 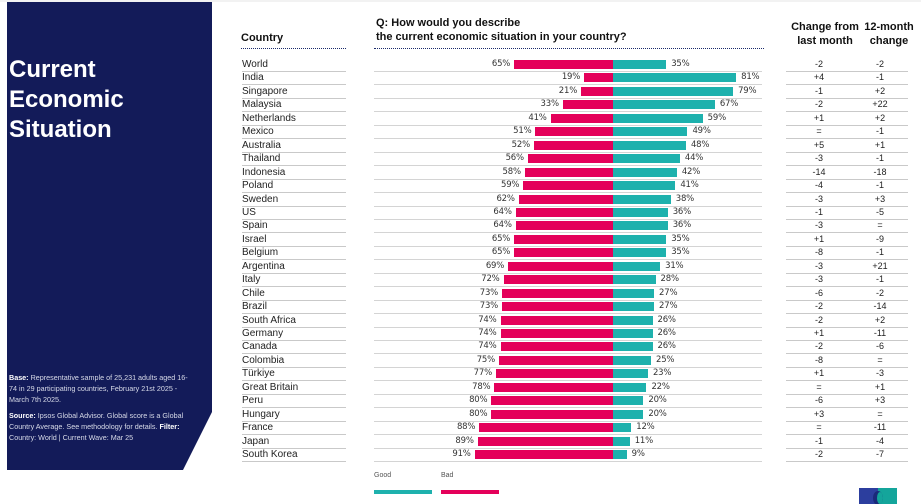 What do you see at coordinates (729, 104) in the screenshot?
I see `good-value-label: 67%` at bounding box center [729, 104].